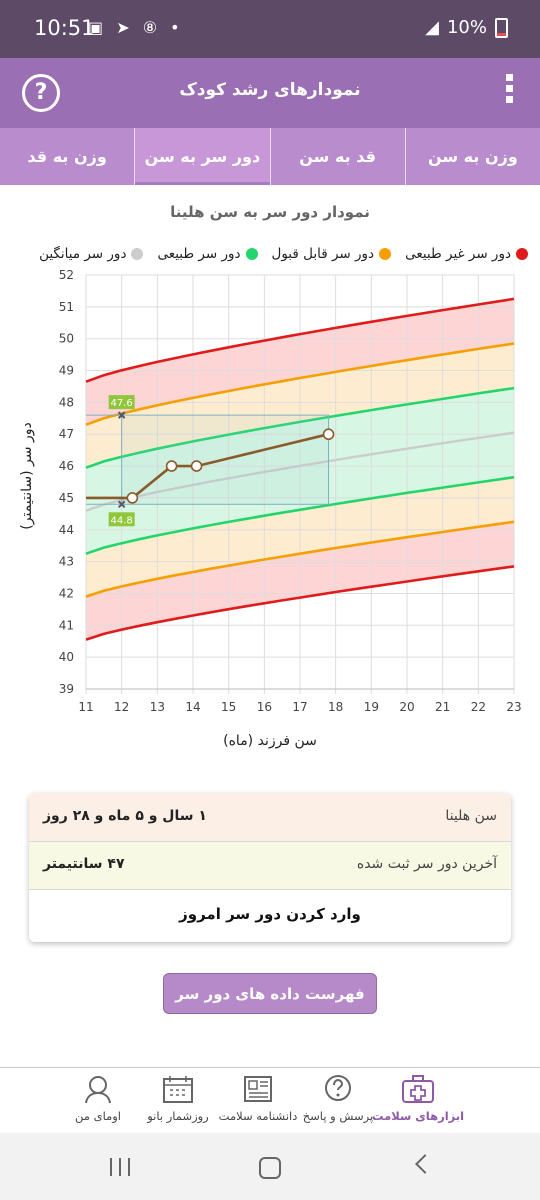 The width and height of the screenshot is (540, 1200). Describe the element at coordinates (258, 1089) in the screenshot. I see `newspaper-icon` at that location.